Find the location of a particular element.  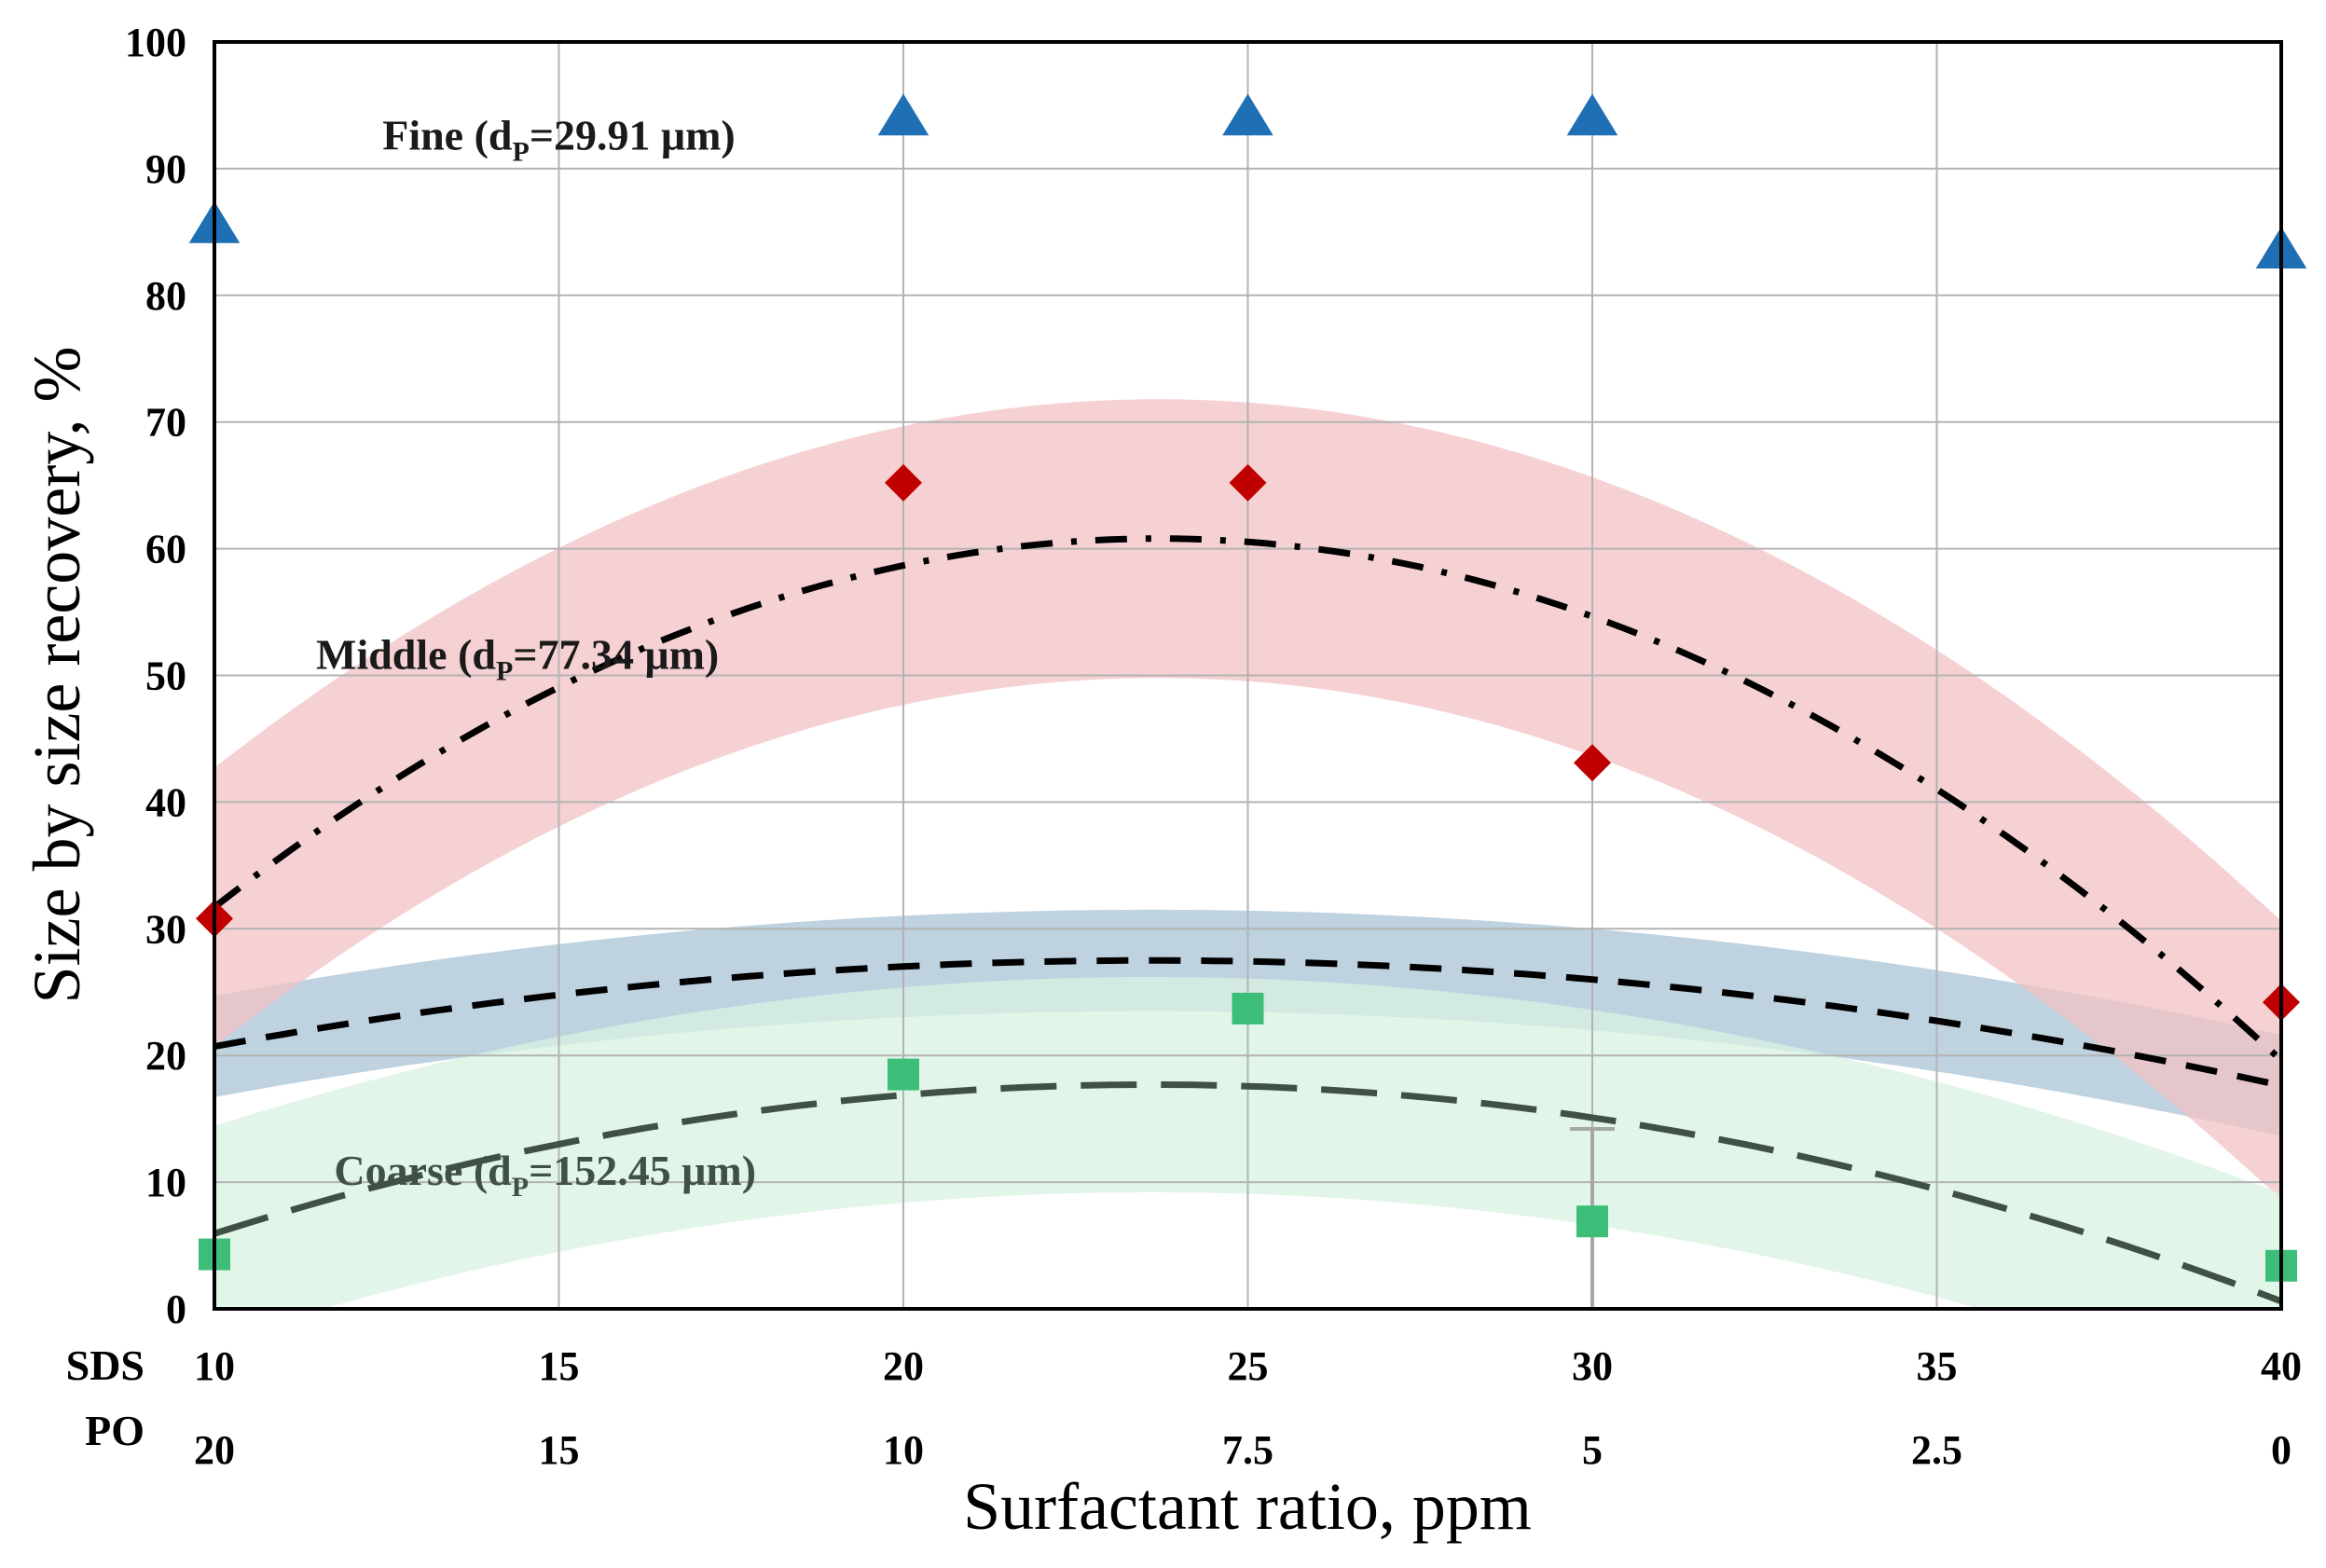

y-tick-label: 10 is located at coordinates (165, 1182).